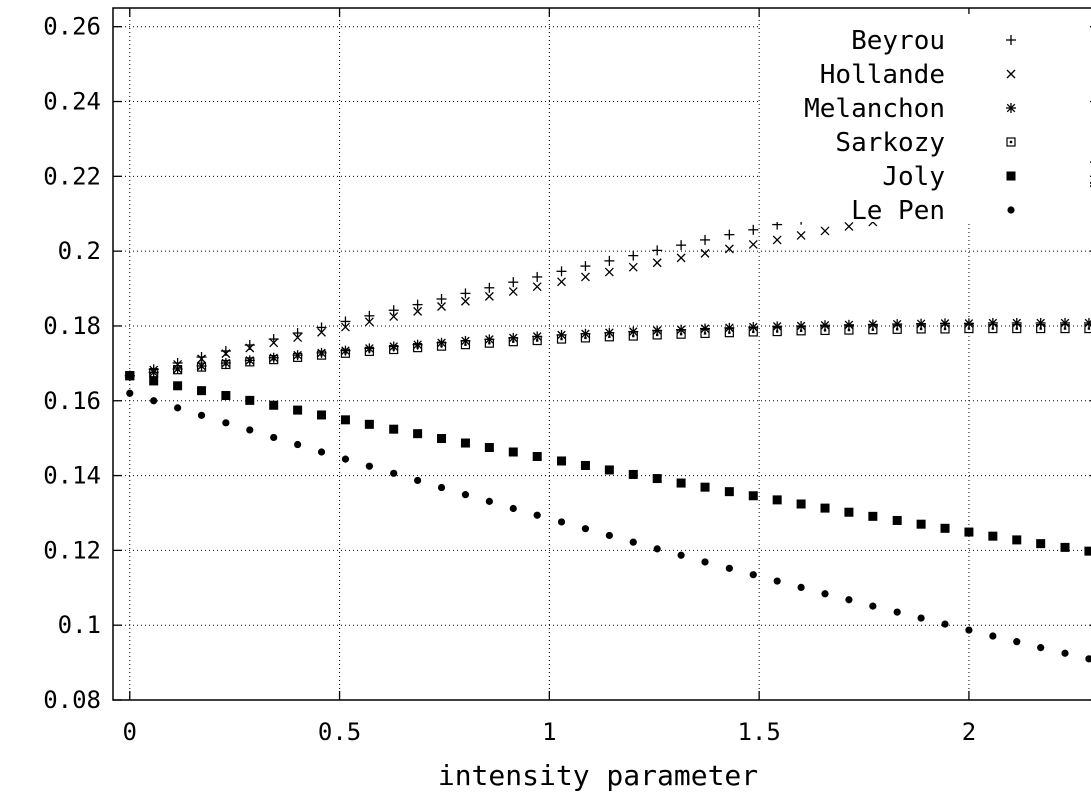 The height and width of the screenshot is (801, 1091). What do you see at coordinates (933, 211) in the screenshot?
I see `legend-item: Le Pen` at bounding box center [933, 211].